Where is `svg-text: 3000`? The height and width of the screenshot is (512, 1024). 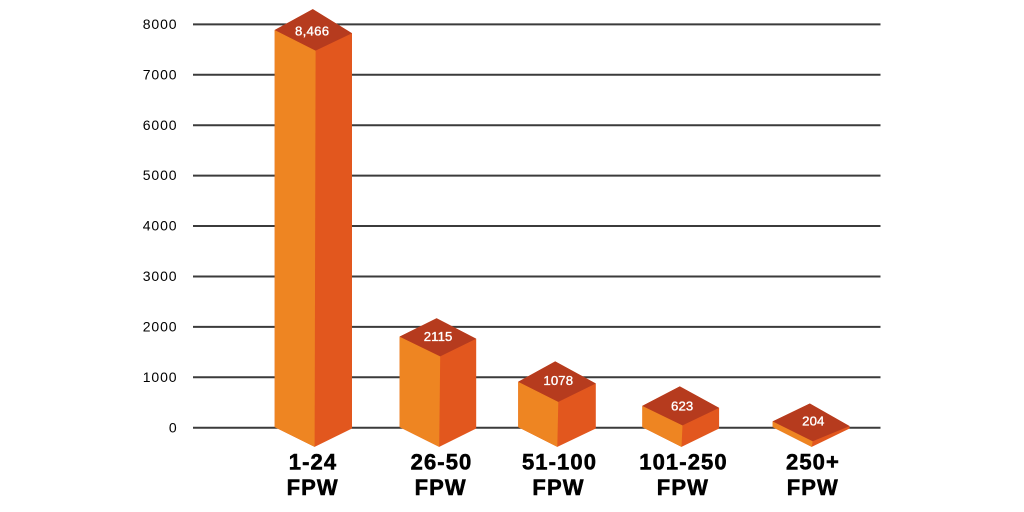
svg-text: 3000 is located at coordinates (160, 276).